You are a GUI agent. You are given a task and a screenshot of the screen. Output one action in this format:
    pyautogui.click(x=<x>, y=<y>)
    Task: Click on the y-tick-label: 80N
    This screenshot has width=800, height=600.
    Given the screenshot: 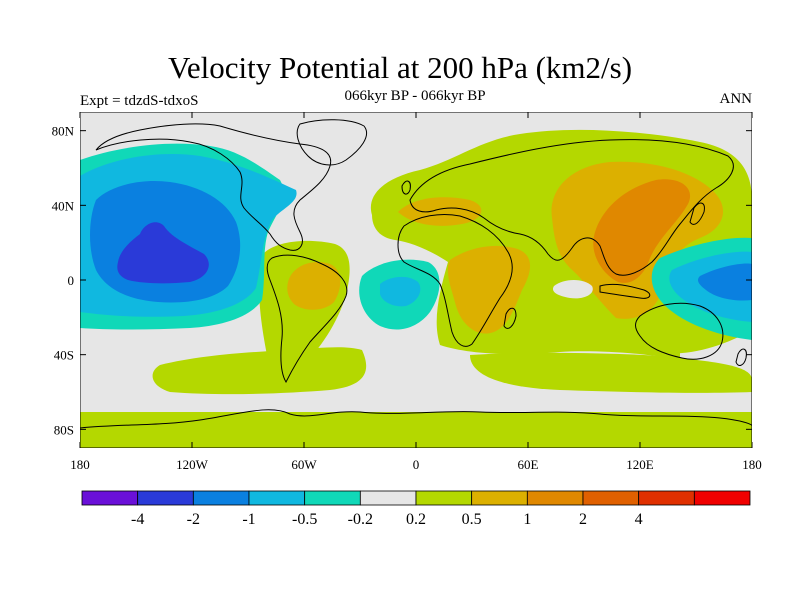 What is the action you would take?
    pyautogui.click(x=63, y=131)
    